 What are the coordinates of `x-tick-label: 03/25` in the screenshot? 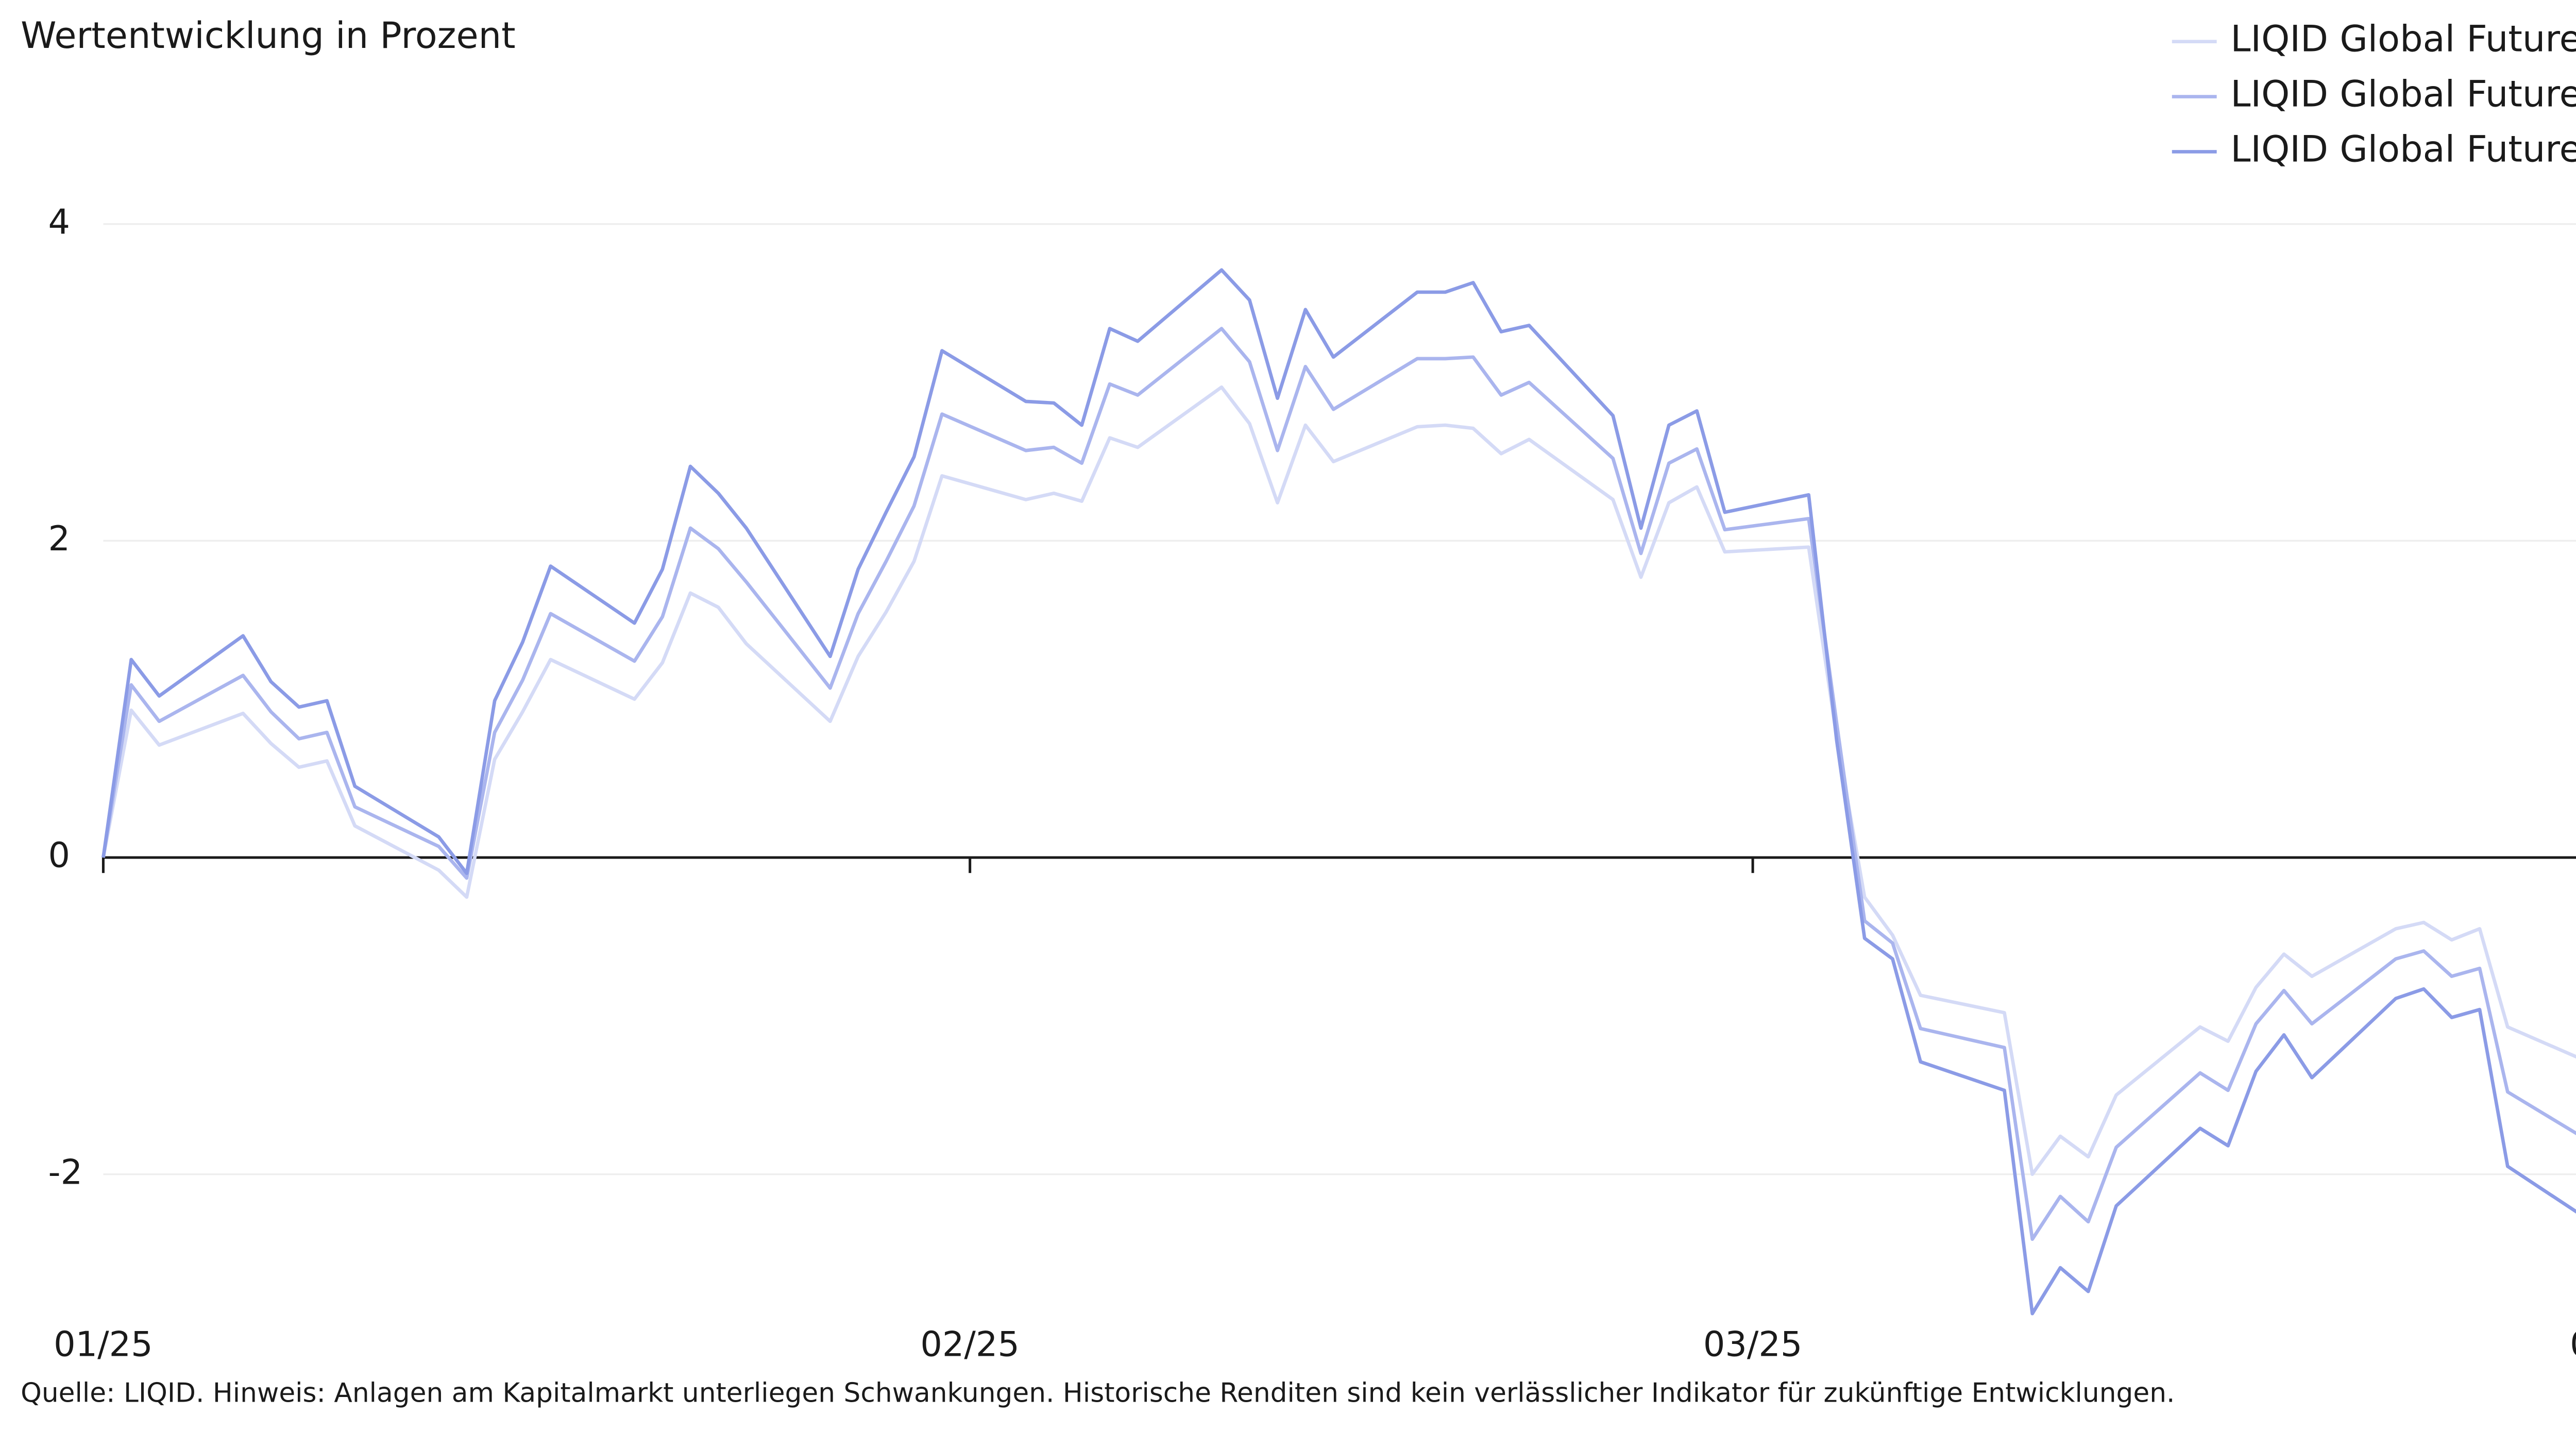 It's located at (1752, 1344).